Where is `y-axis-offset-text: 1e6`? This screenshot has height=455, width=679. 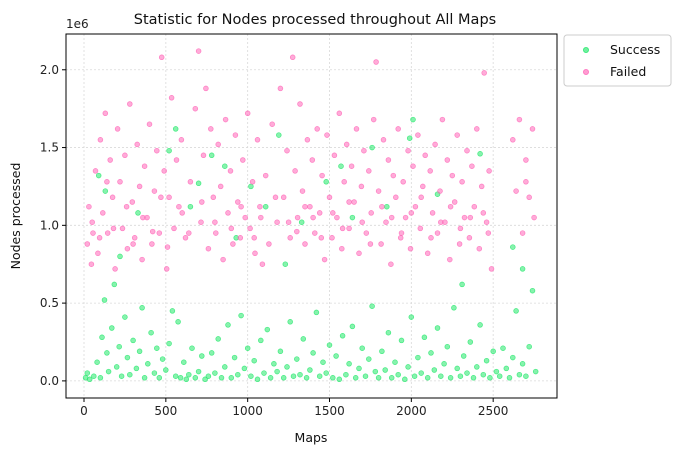 y-axis-offset-text: 1e6 is located at coordinates (77, 24).